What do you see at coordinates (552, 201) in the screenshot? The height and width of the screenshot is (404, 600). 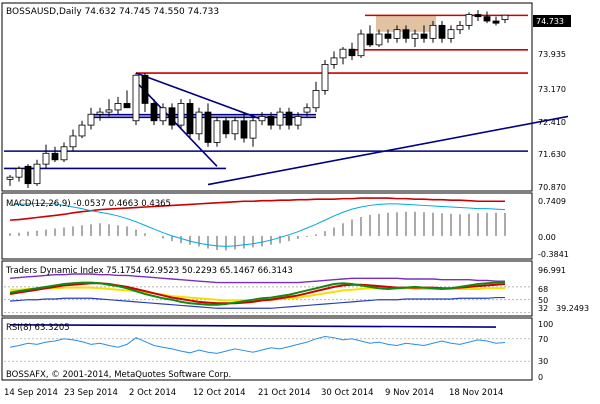 I see `macd-scale-label: 0.7409` at bounding box center [552, 201].